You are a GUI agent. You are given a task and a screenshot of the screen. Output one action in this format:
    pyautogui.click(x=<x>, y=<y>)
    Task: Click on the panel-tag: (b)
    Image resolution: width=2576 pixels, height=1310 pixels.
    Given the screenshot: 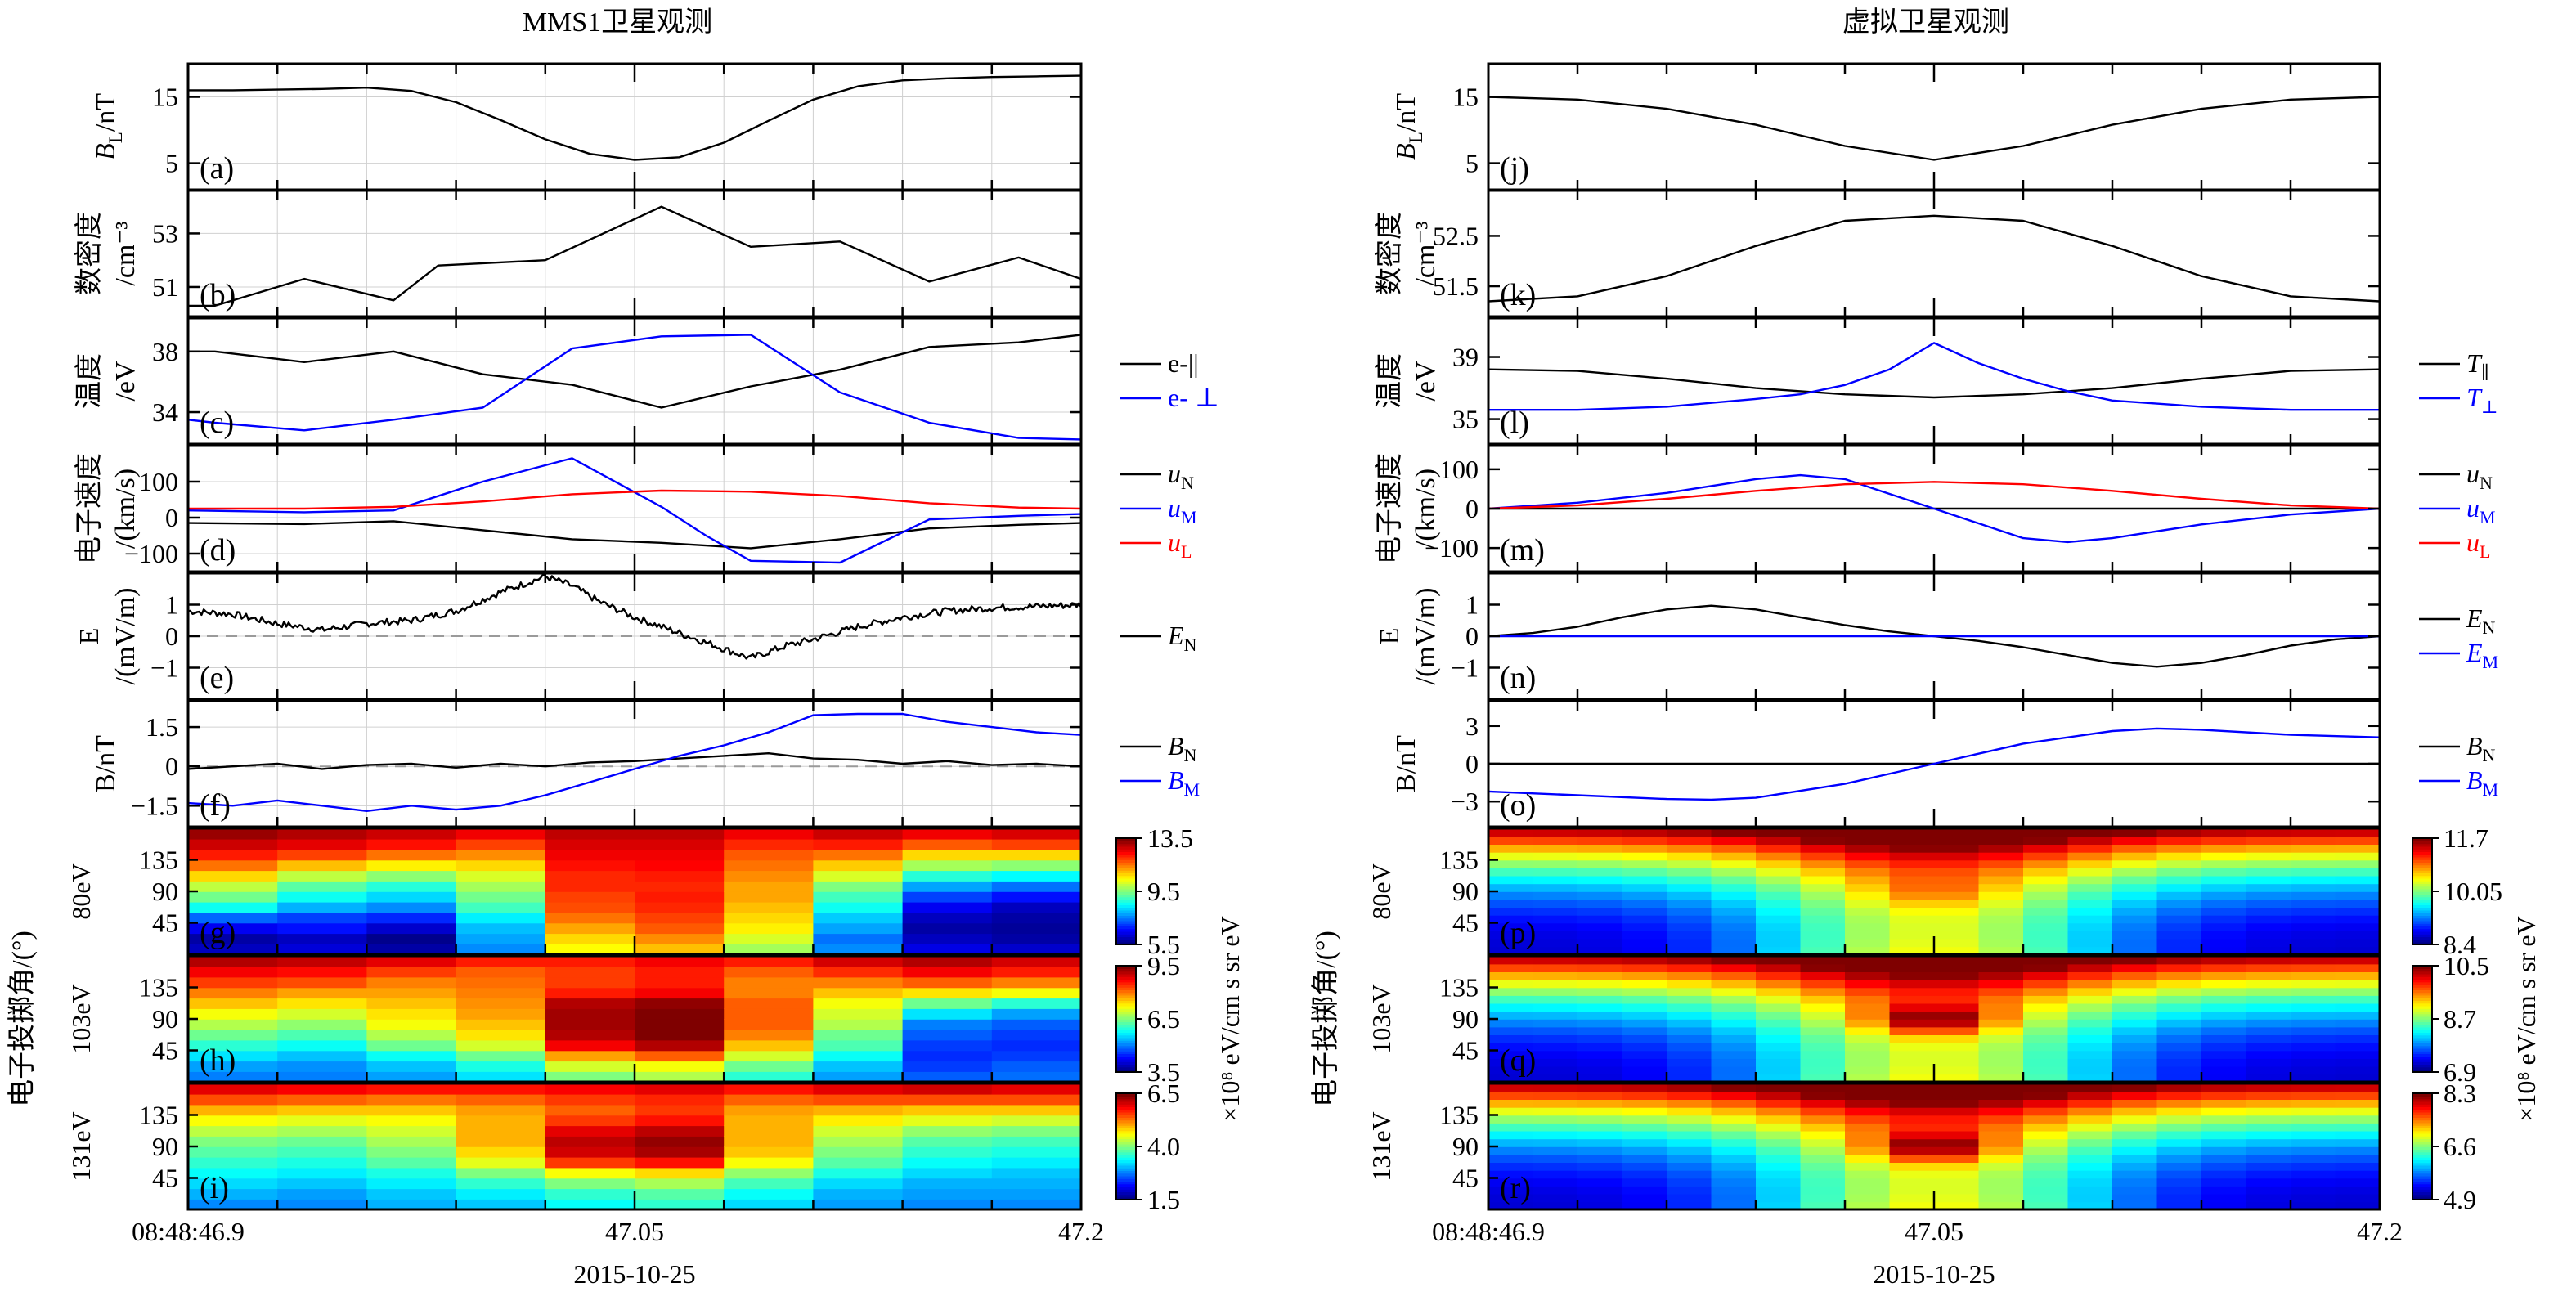 What is the action you would take?
    pyautogui.click(x=218, y=295)
    